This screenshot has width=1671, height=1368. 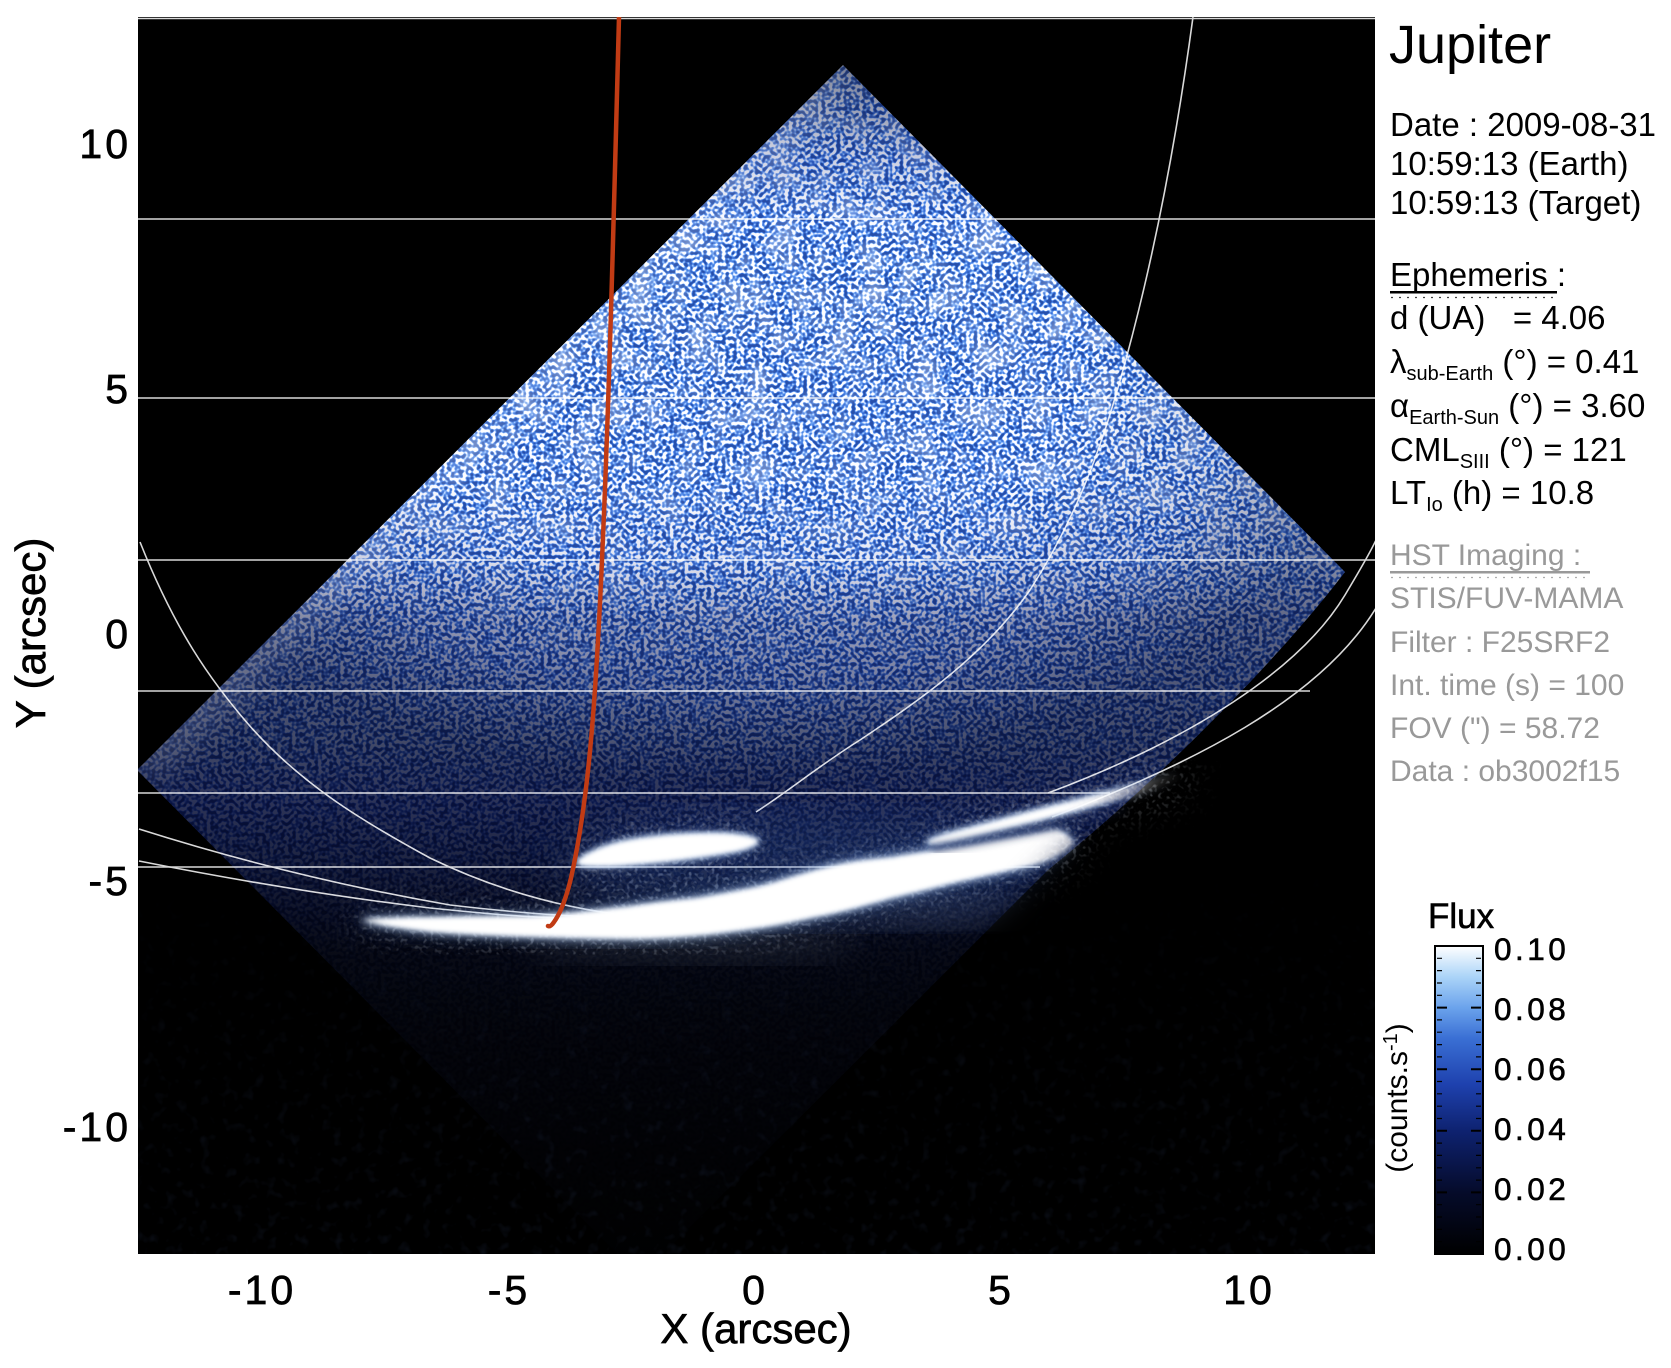 I want to click on svg-text: αEarth-Sun (°) = 3.60, so click(x=1517, y=408).